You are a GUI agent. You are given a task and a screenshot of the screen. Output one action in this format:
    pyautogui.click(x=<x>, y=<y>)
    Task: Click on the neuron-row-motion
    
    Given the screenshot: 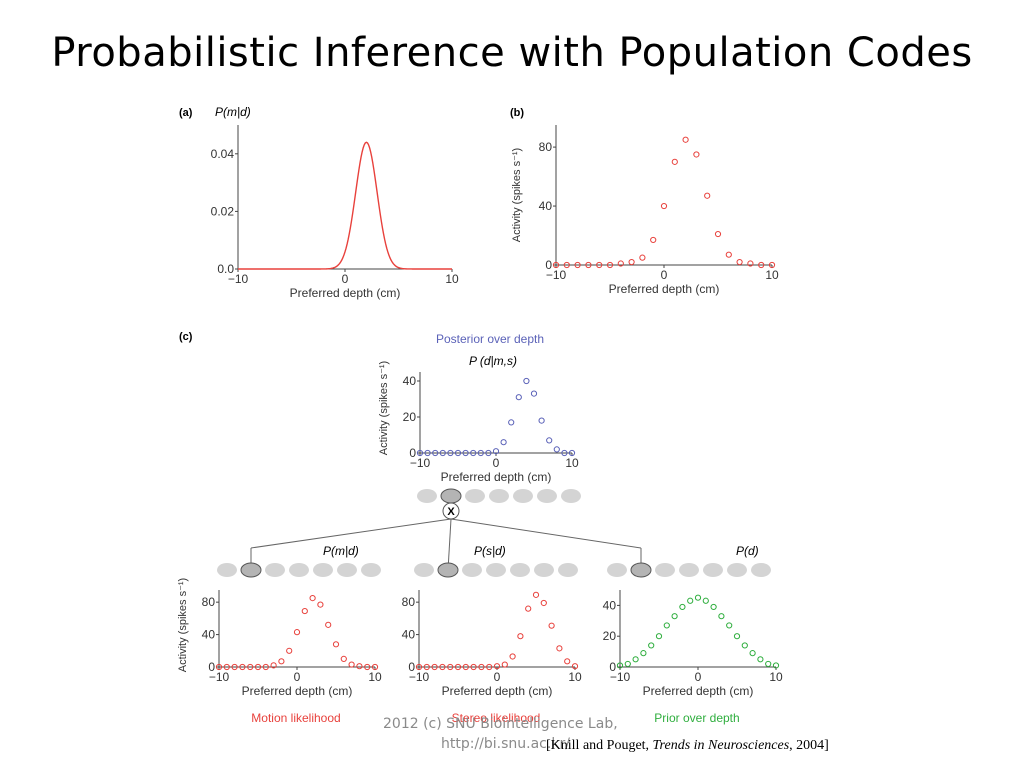 What is the action you would take?
    pyautogui.click(x=299, y=570)
    